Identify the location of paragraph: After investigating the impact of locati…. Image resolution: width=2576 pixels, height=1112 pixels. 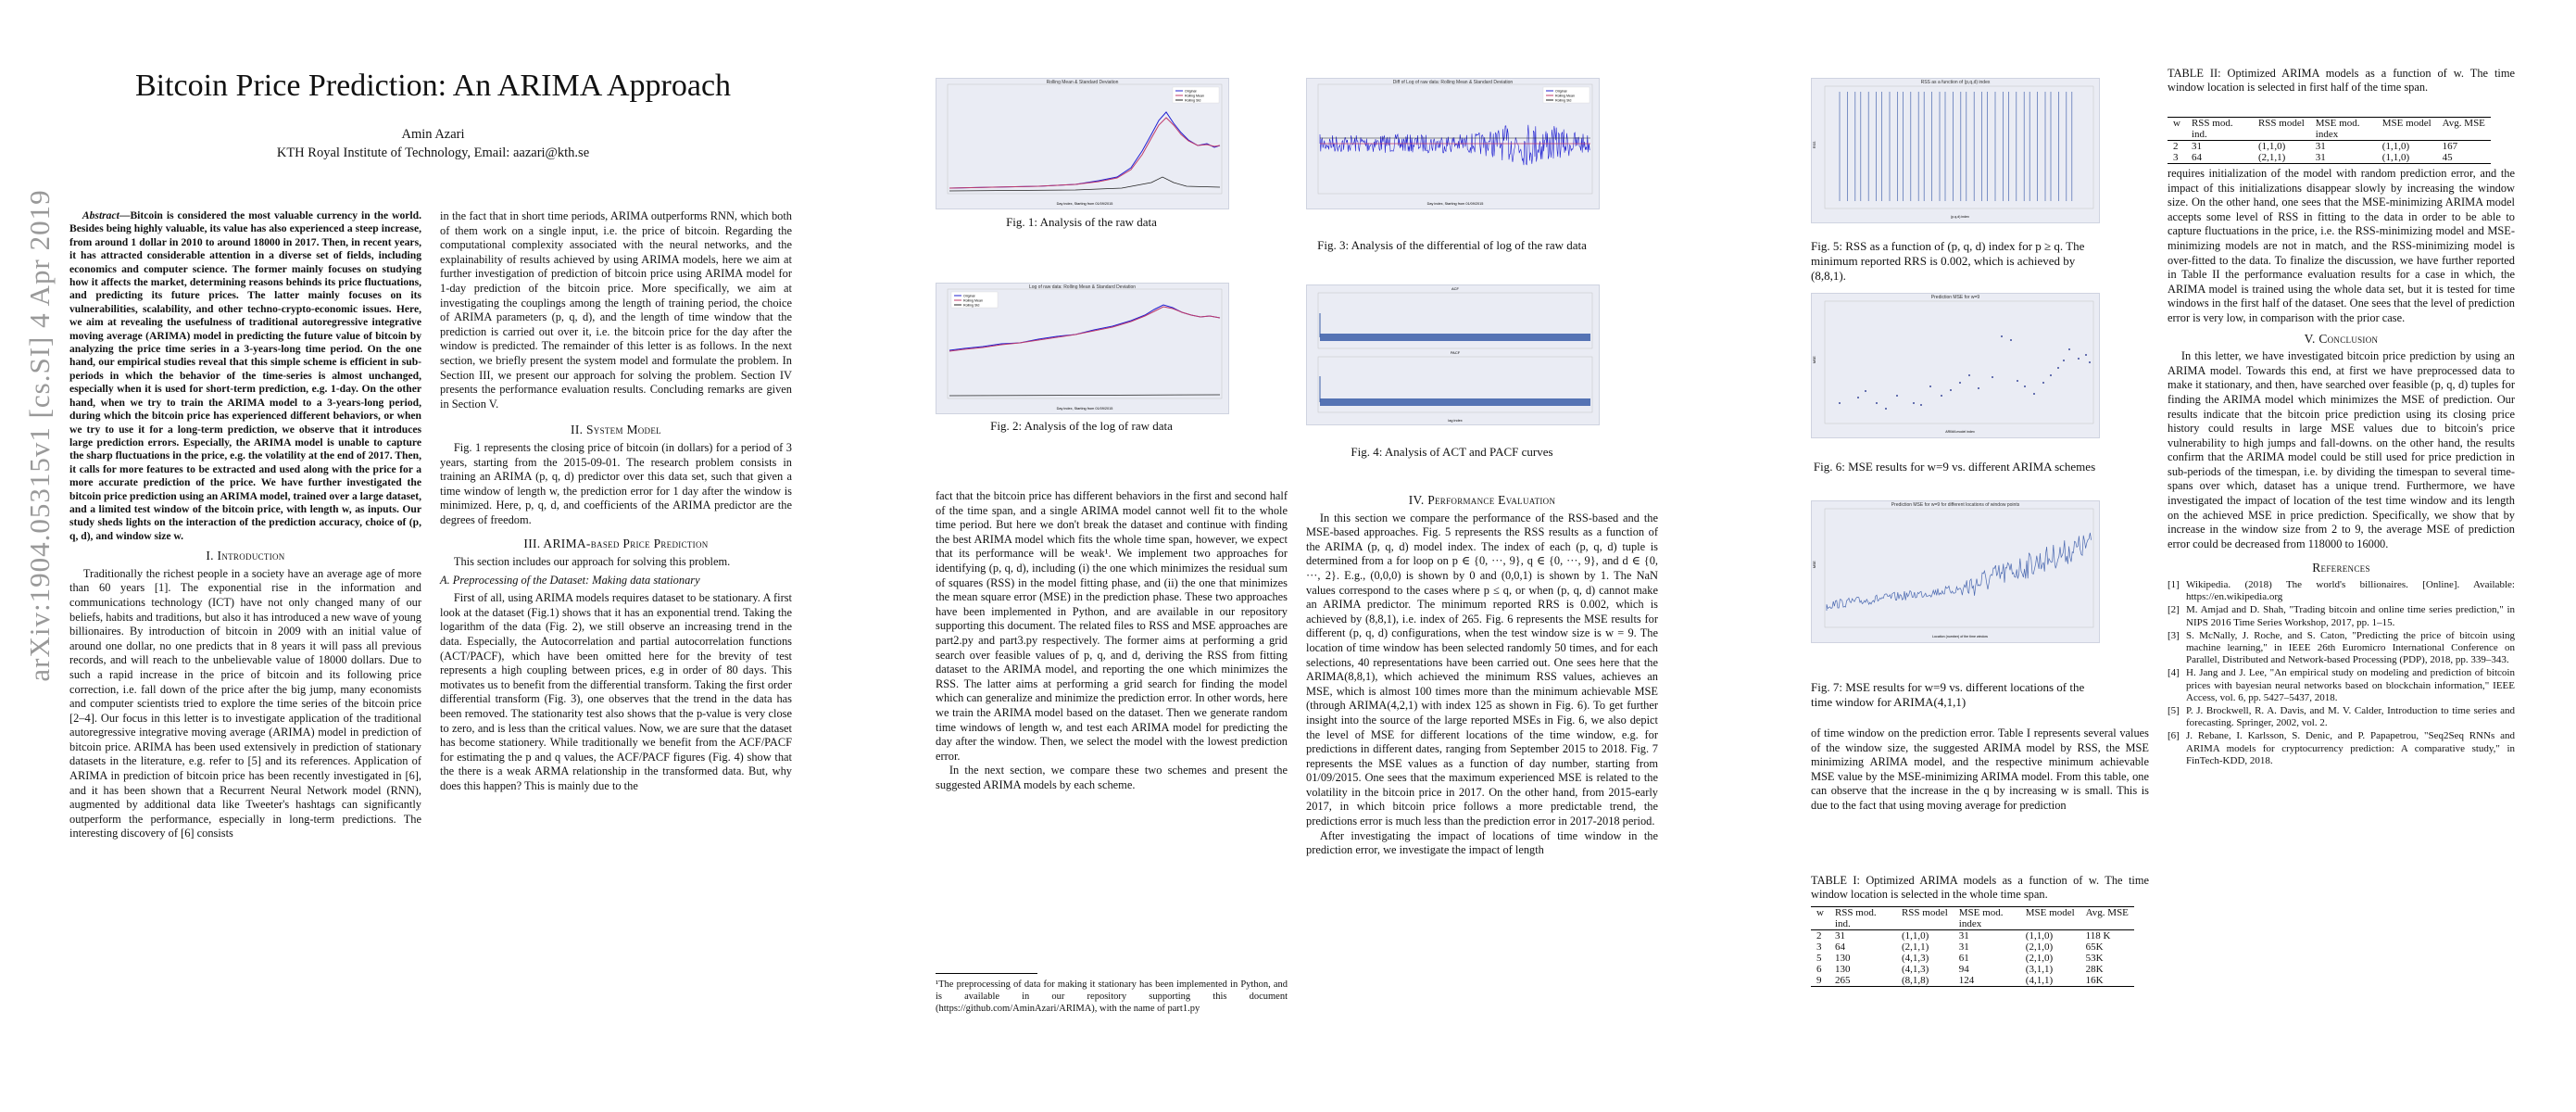
(1482, 842).